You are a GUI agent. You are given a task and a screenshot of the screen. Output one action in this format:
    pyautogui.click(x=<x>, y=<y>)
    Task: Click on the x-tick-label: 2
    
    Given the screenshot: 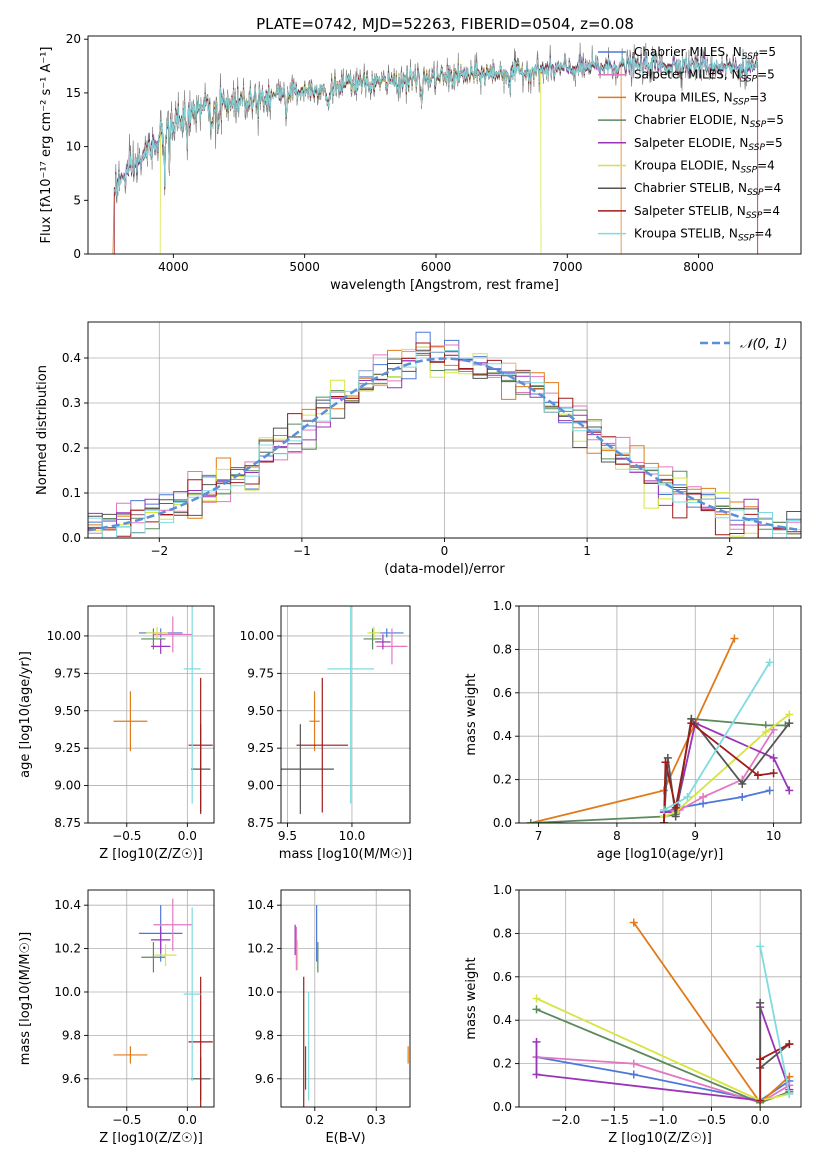 What is the action you would take?
    pyautogui.click(x=730, y=551)
    